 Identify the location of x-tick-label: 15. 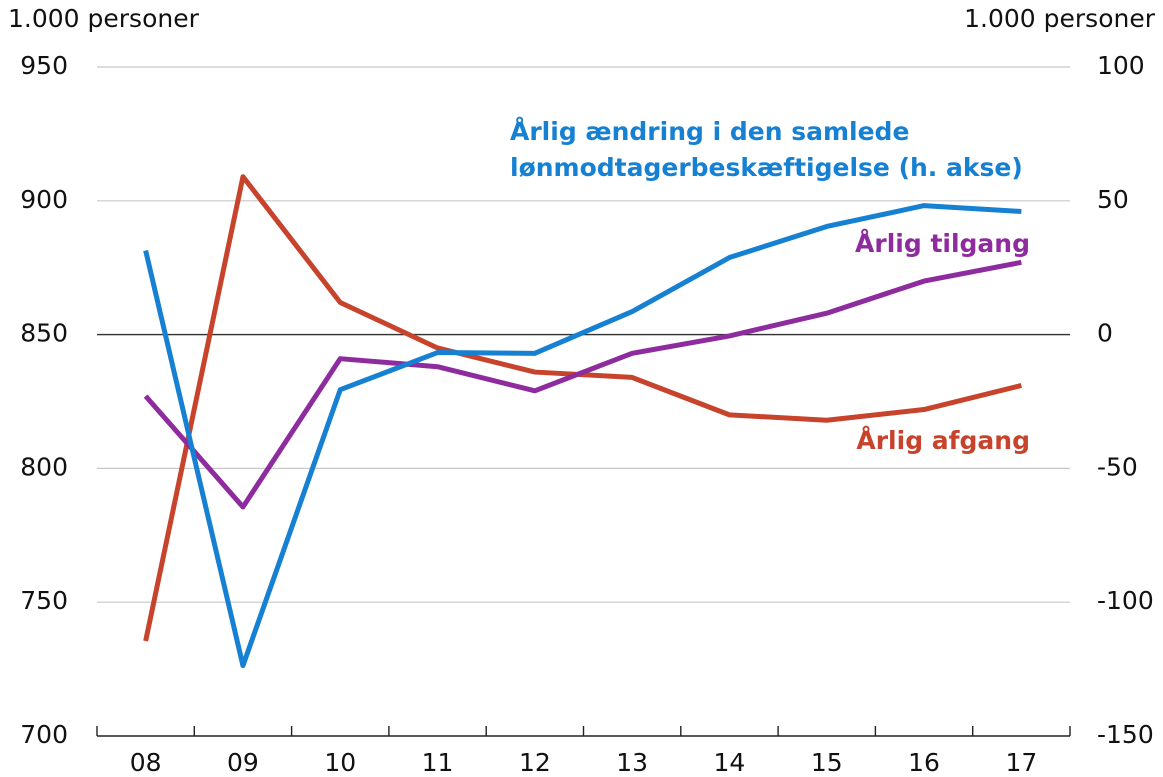
(827, 762).